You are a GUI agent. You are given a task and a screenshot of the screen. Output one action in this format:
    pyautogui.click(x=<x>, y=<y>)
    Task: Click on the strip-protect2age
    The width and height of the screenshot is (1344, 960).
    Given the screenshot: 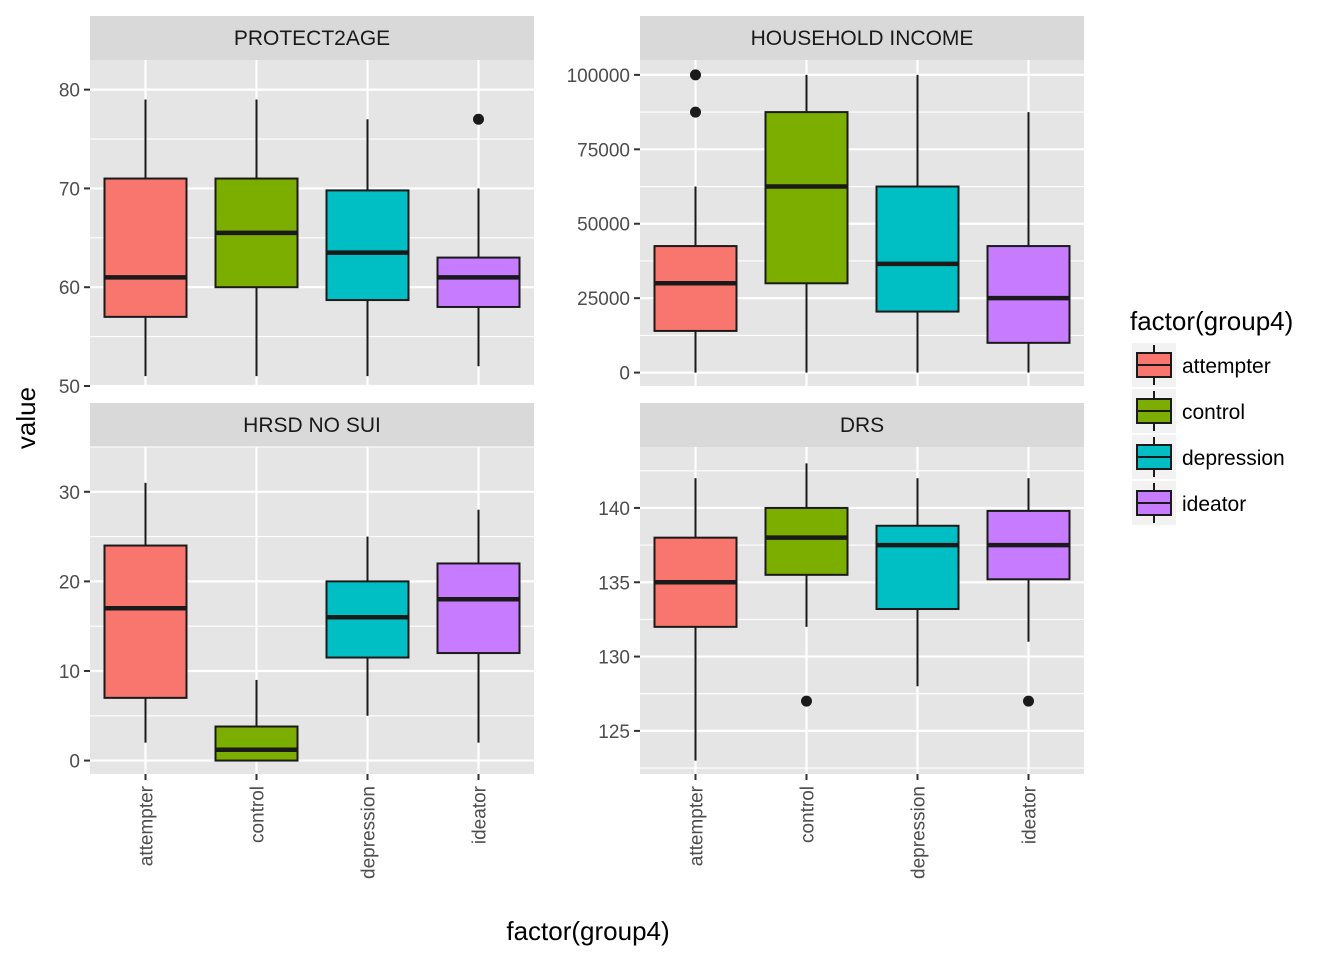 What is the action you would take?
    pyautogui.click(x=312, y=38)
    